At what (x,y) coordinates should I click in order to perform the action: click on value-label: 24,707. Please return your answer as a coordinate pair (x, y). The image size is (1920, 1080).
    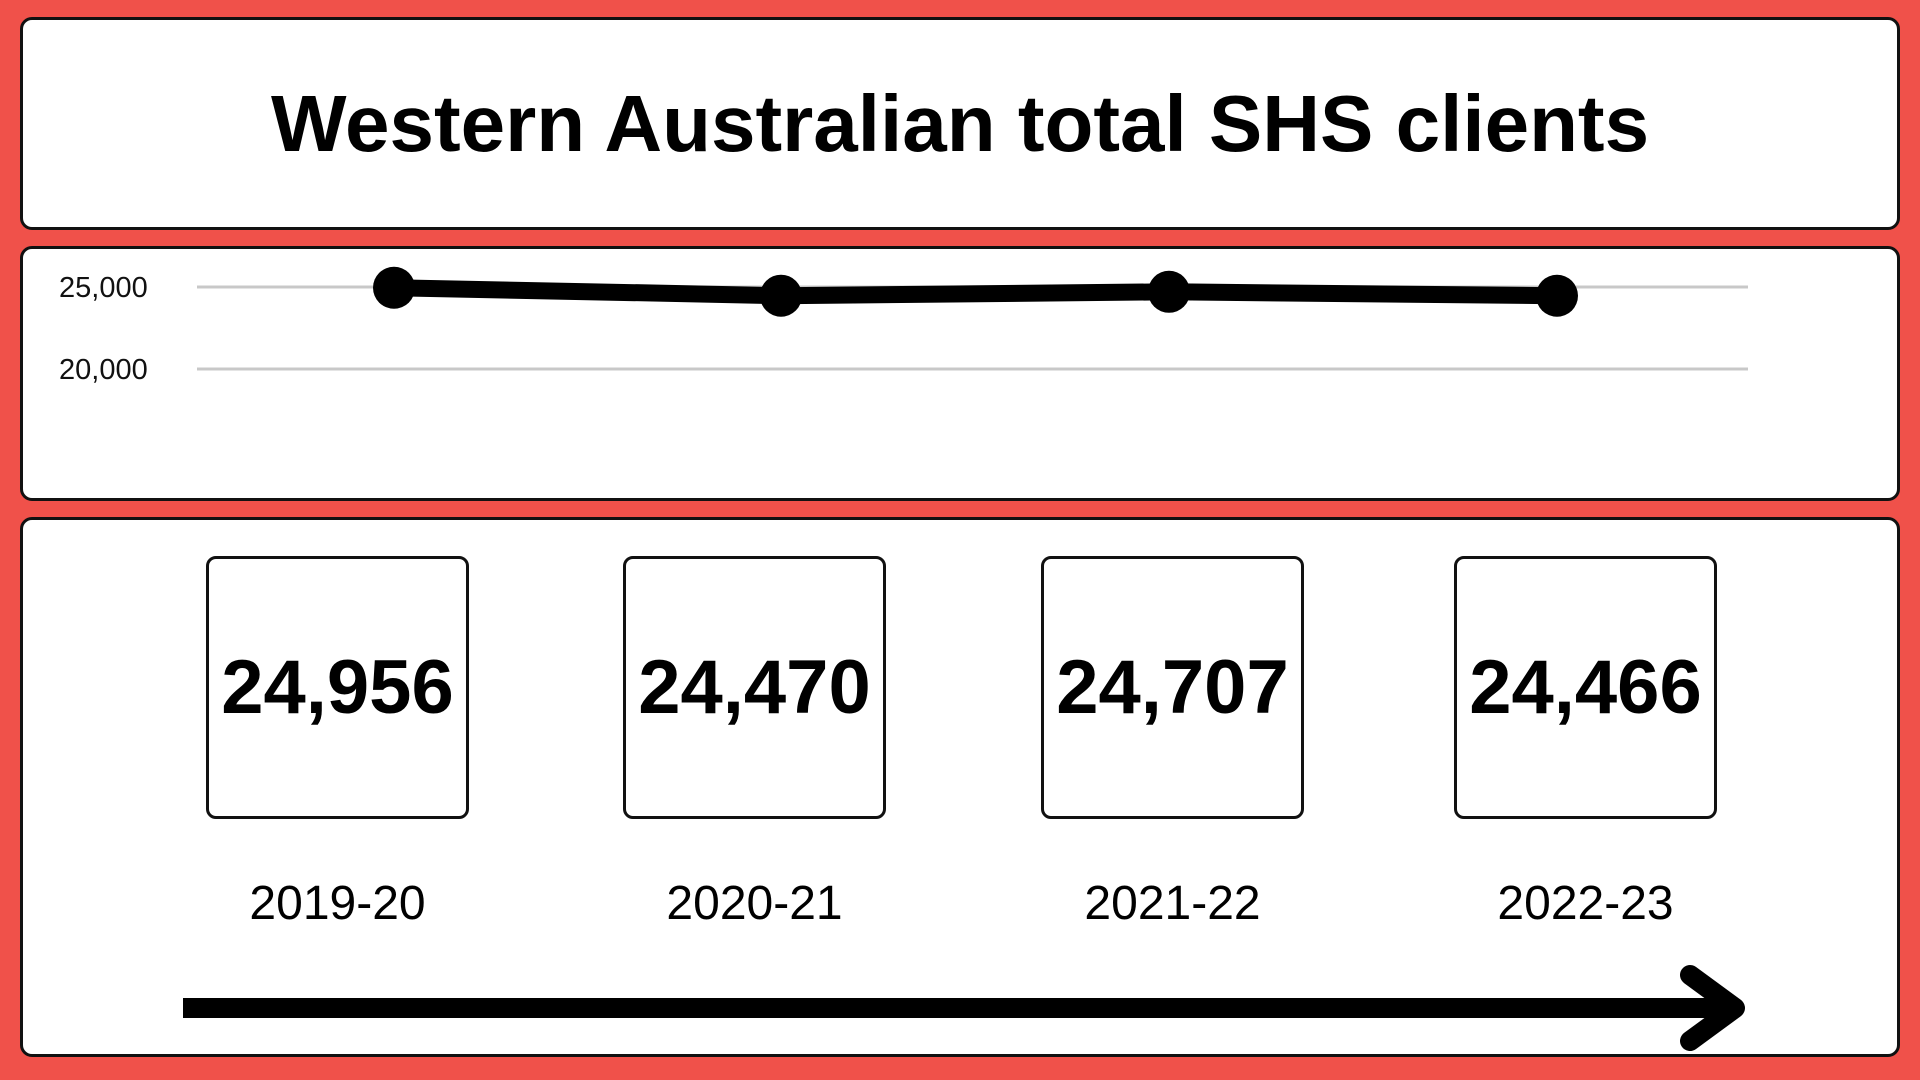
    Looking at the image, I should click on (1172, 687).